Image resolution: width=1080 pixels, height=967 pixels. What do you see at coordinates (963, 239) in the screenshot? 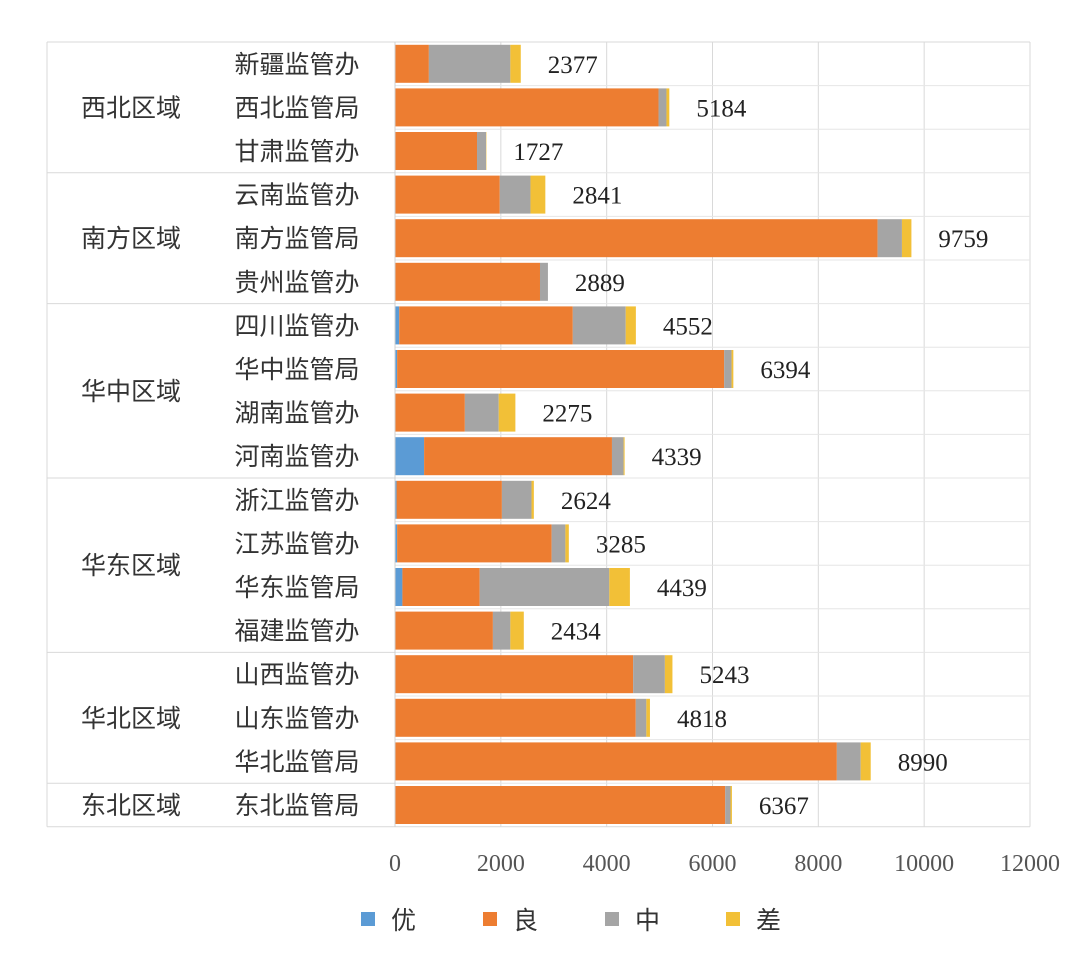
I see `total-label: 9759` at bounding box center [963, 239].